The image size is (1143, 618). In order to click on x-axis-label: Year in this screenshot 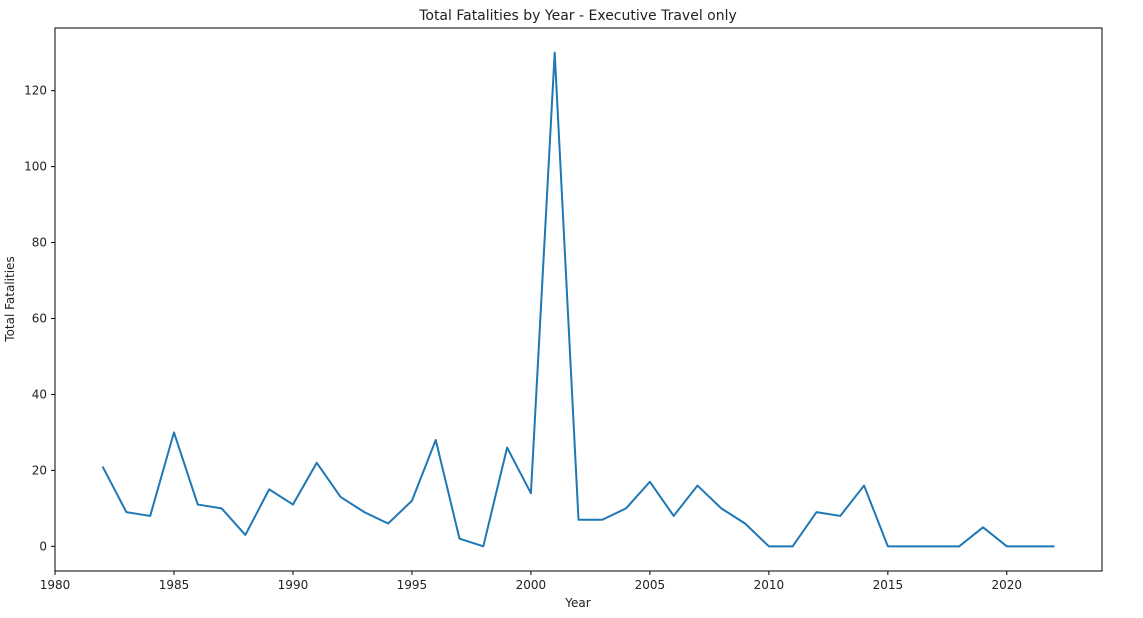, I will do `click(577, 603)`.